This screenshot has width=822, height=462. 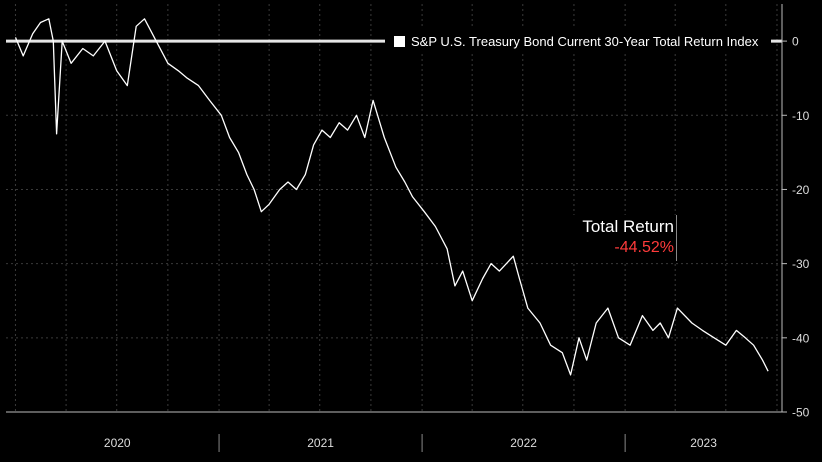 I want to click on x-tick-label: 2021, so click(x=320, y=443).